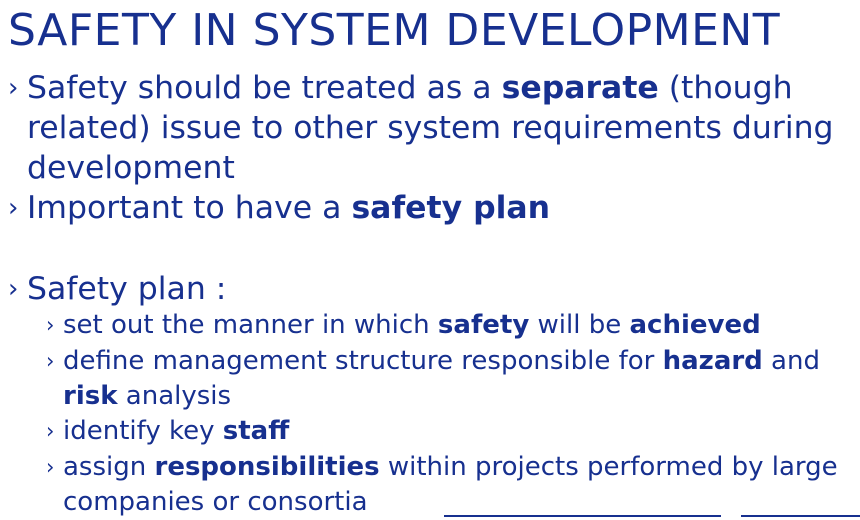 This screenshot has height=520, width=860. Describe the element at coordinates (695, 325) in the screenshot. I see `bold-run: achieved` at that location.